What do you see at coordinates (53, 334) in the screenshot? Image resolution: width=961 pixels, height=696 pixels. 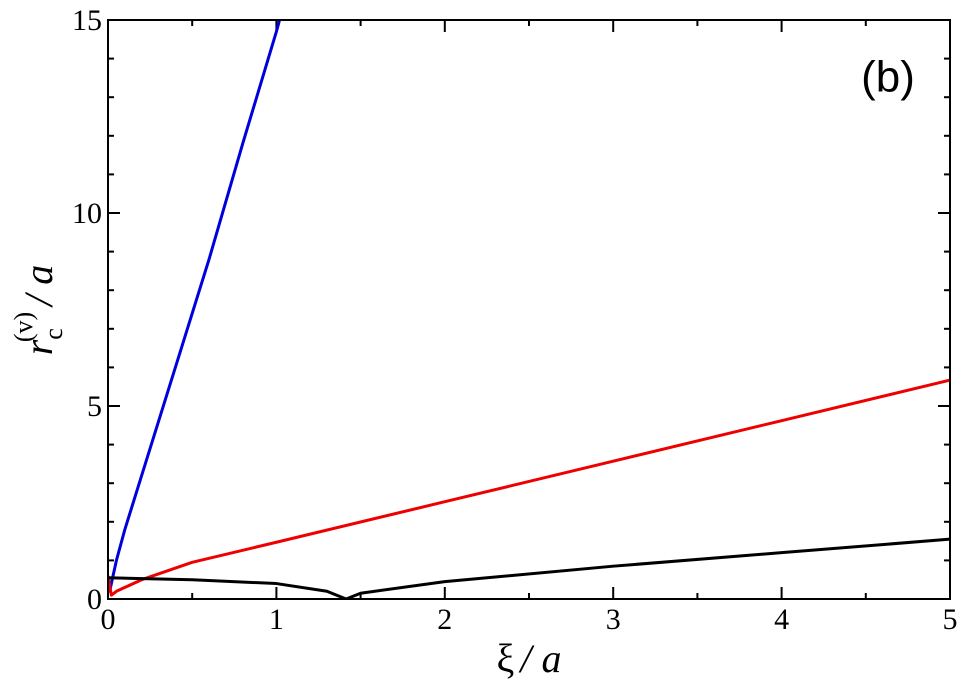 I see `y-label-sub: c` at bounding box center [53, 334].